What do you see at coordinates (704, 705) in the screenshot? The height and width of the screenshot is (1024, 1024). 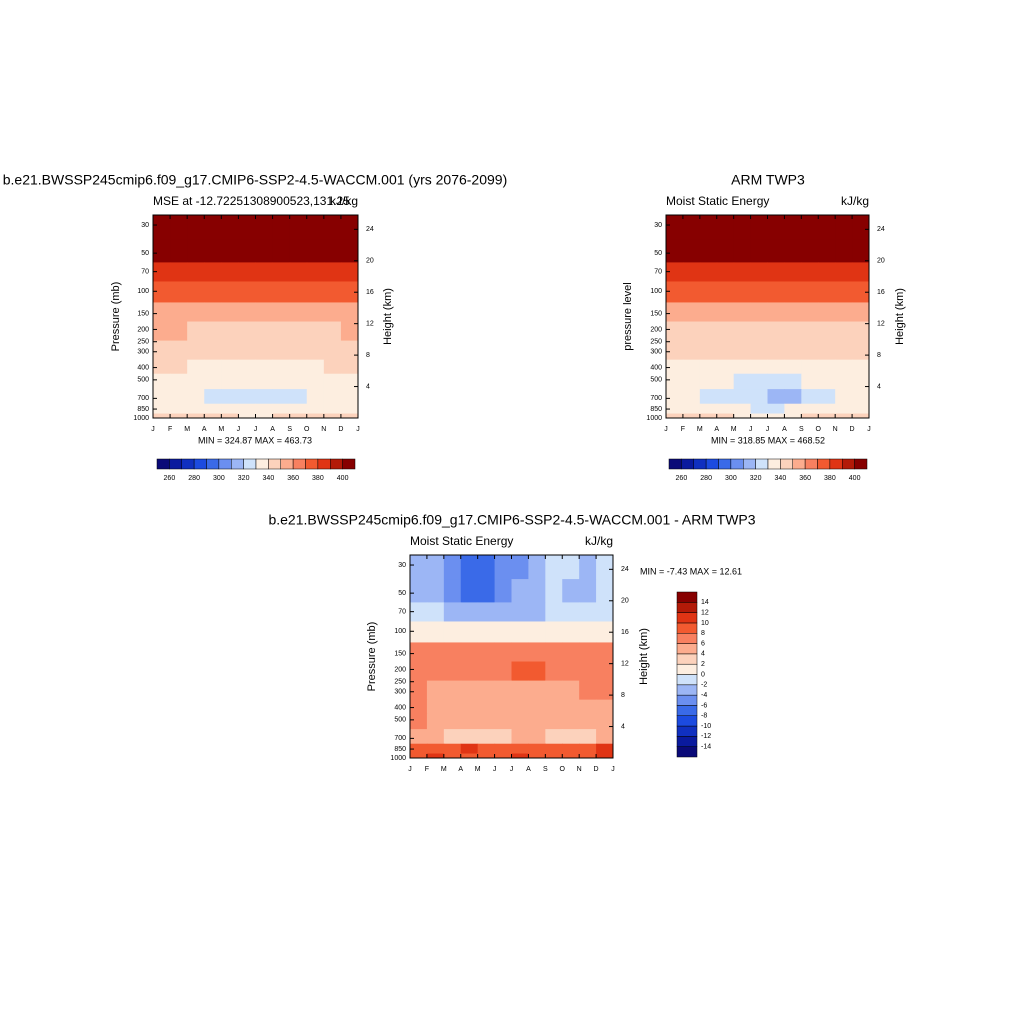 I see `colorbar-label: -6` at bounding box center [704, 705].